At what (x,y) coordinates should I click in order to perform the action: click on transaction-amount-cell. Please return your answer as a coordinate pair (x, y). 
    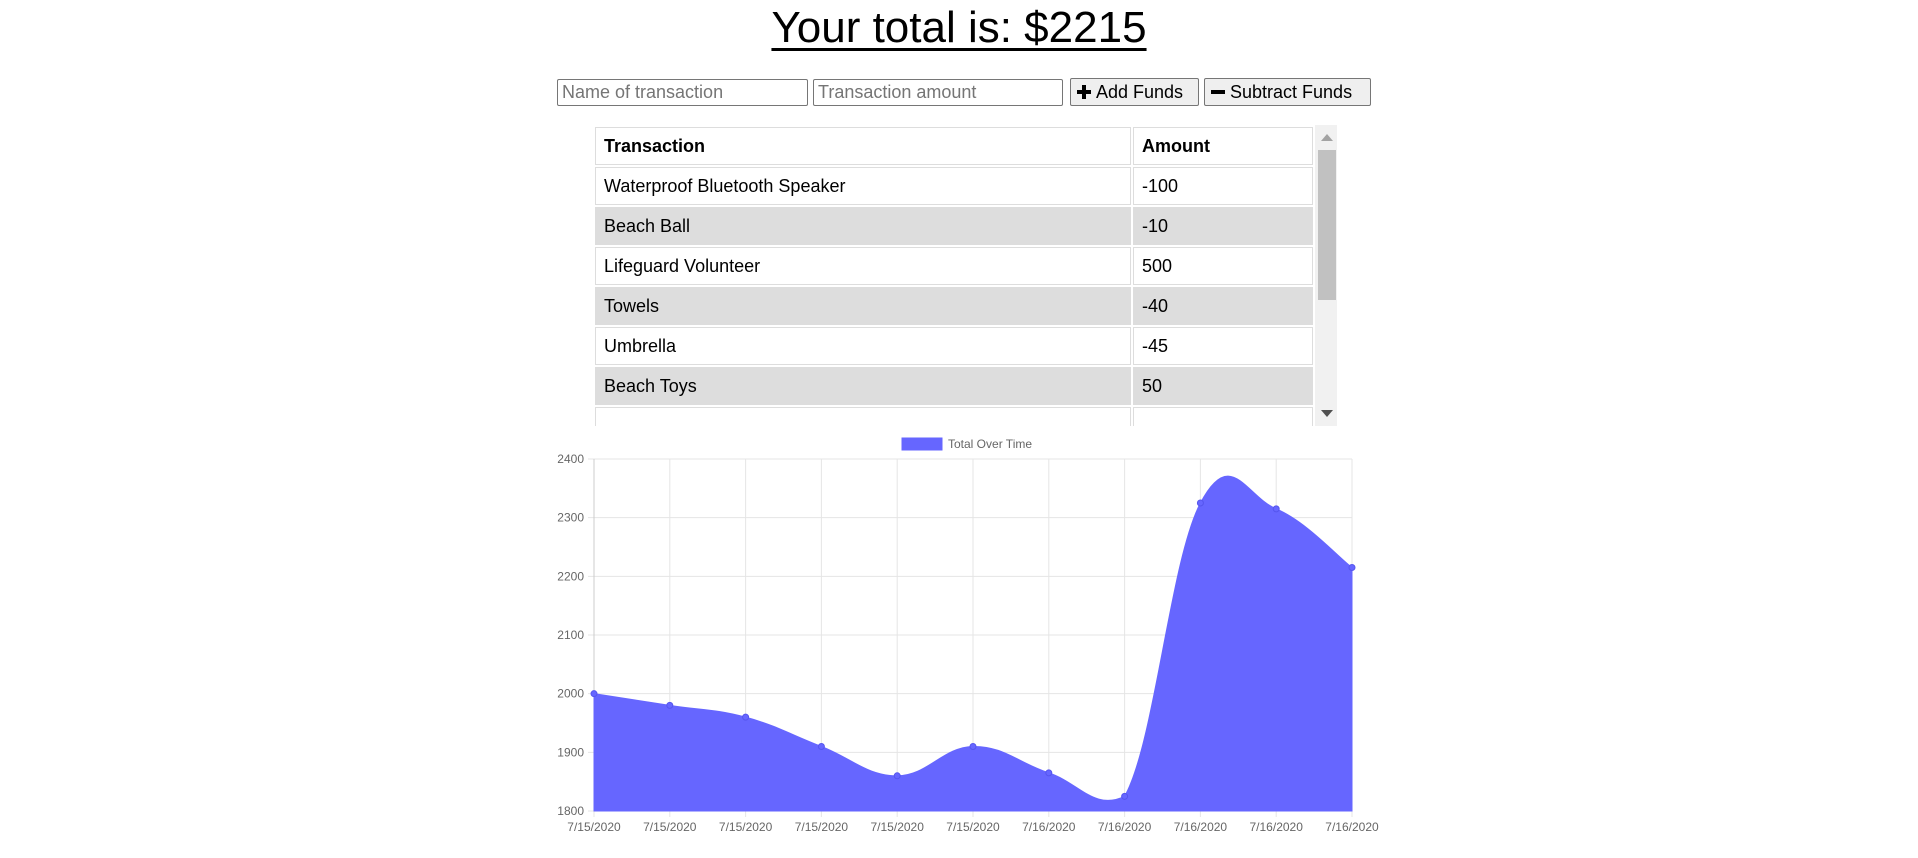
    Looking at the image, I should click on (1223, 416).